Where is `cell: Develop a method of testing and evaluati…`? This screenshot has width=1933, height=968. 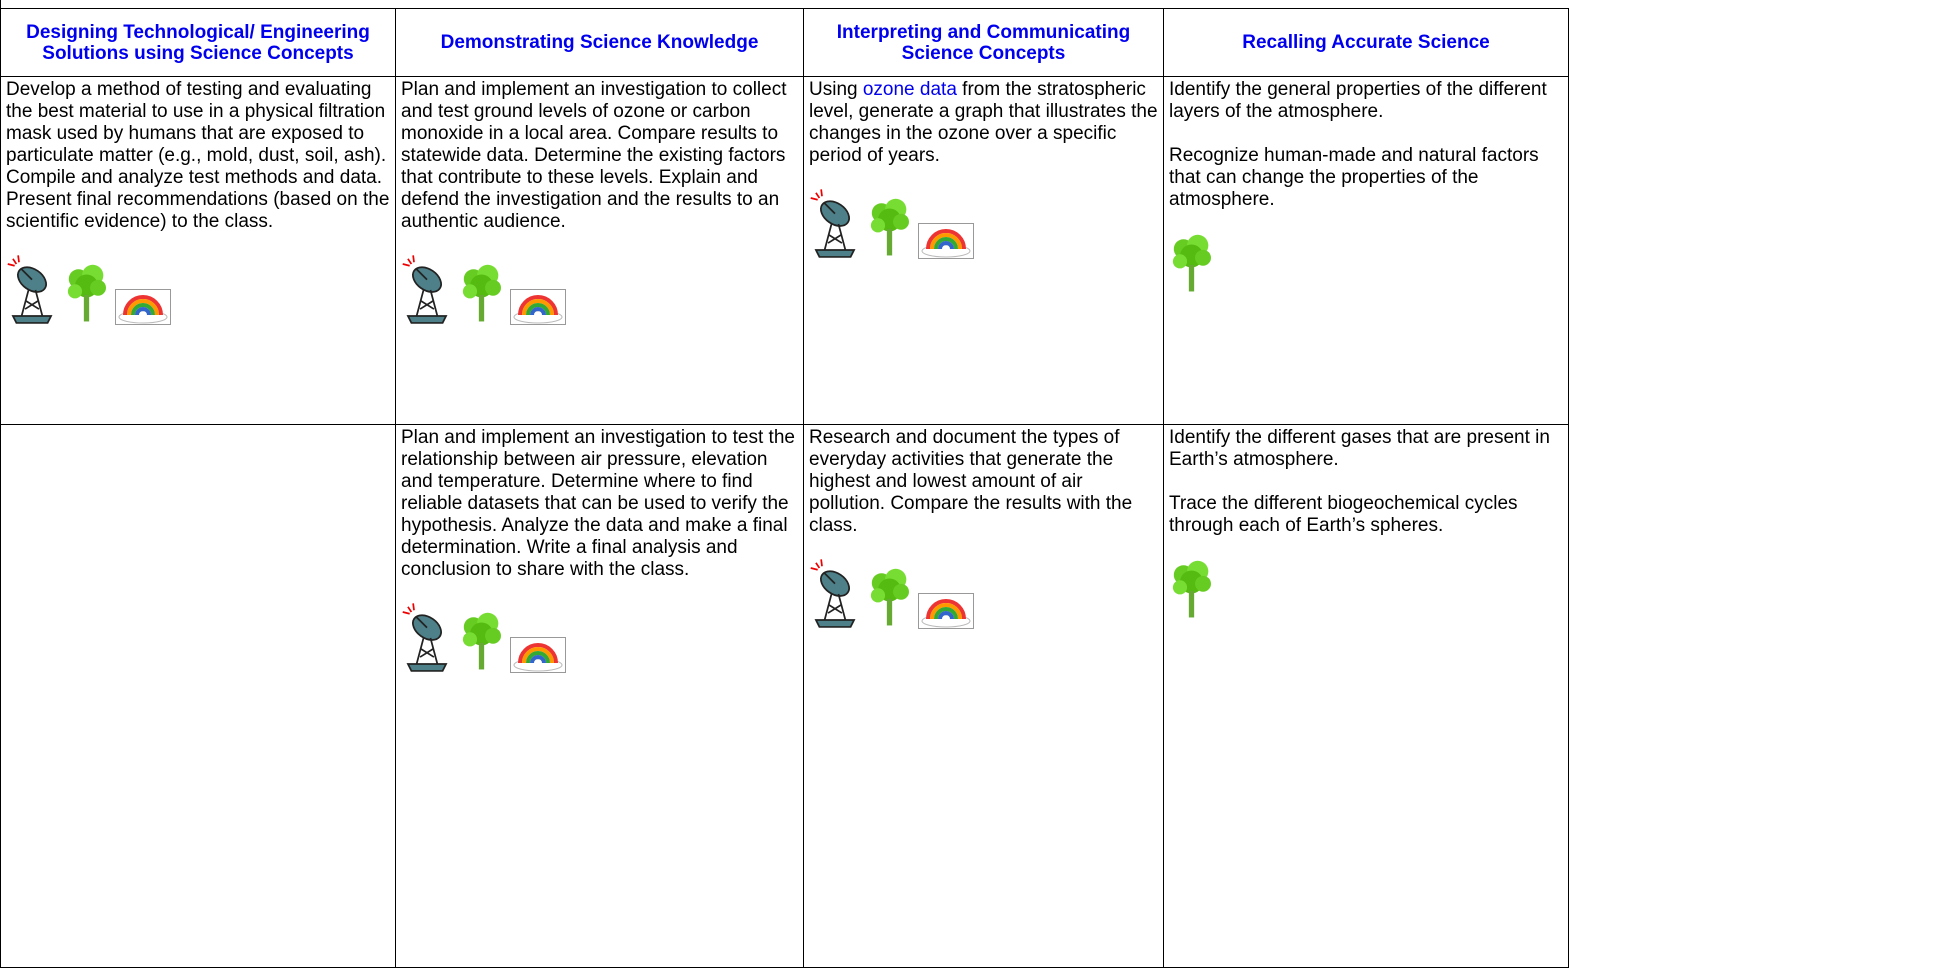
cell: Develop a method of testing and evaluati… is located at coordinates (198, 250).